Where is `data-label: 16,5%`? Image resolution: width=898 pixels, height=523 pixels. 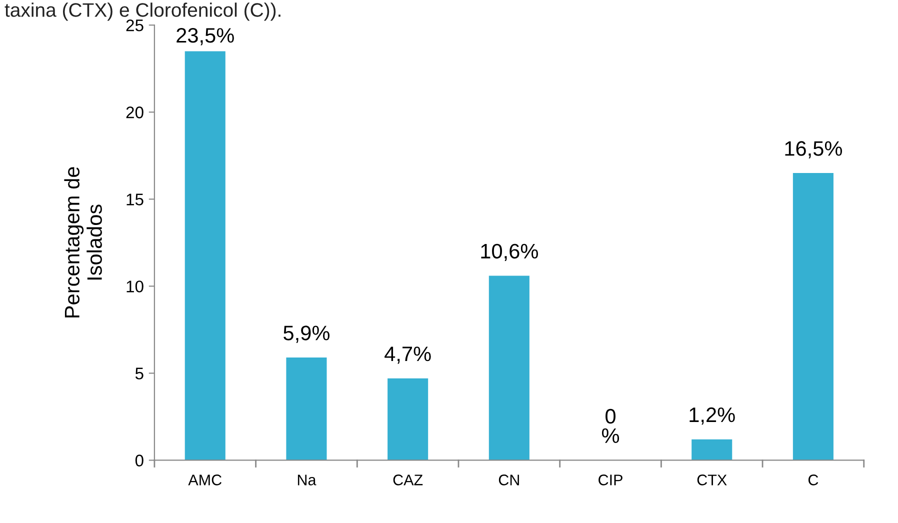 data-label: 16,5% is located at coordinates (813, 149).